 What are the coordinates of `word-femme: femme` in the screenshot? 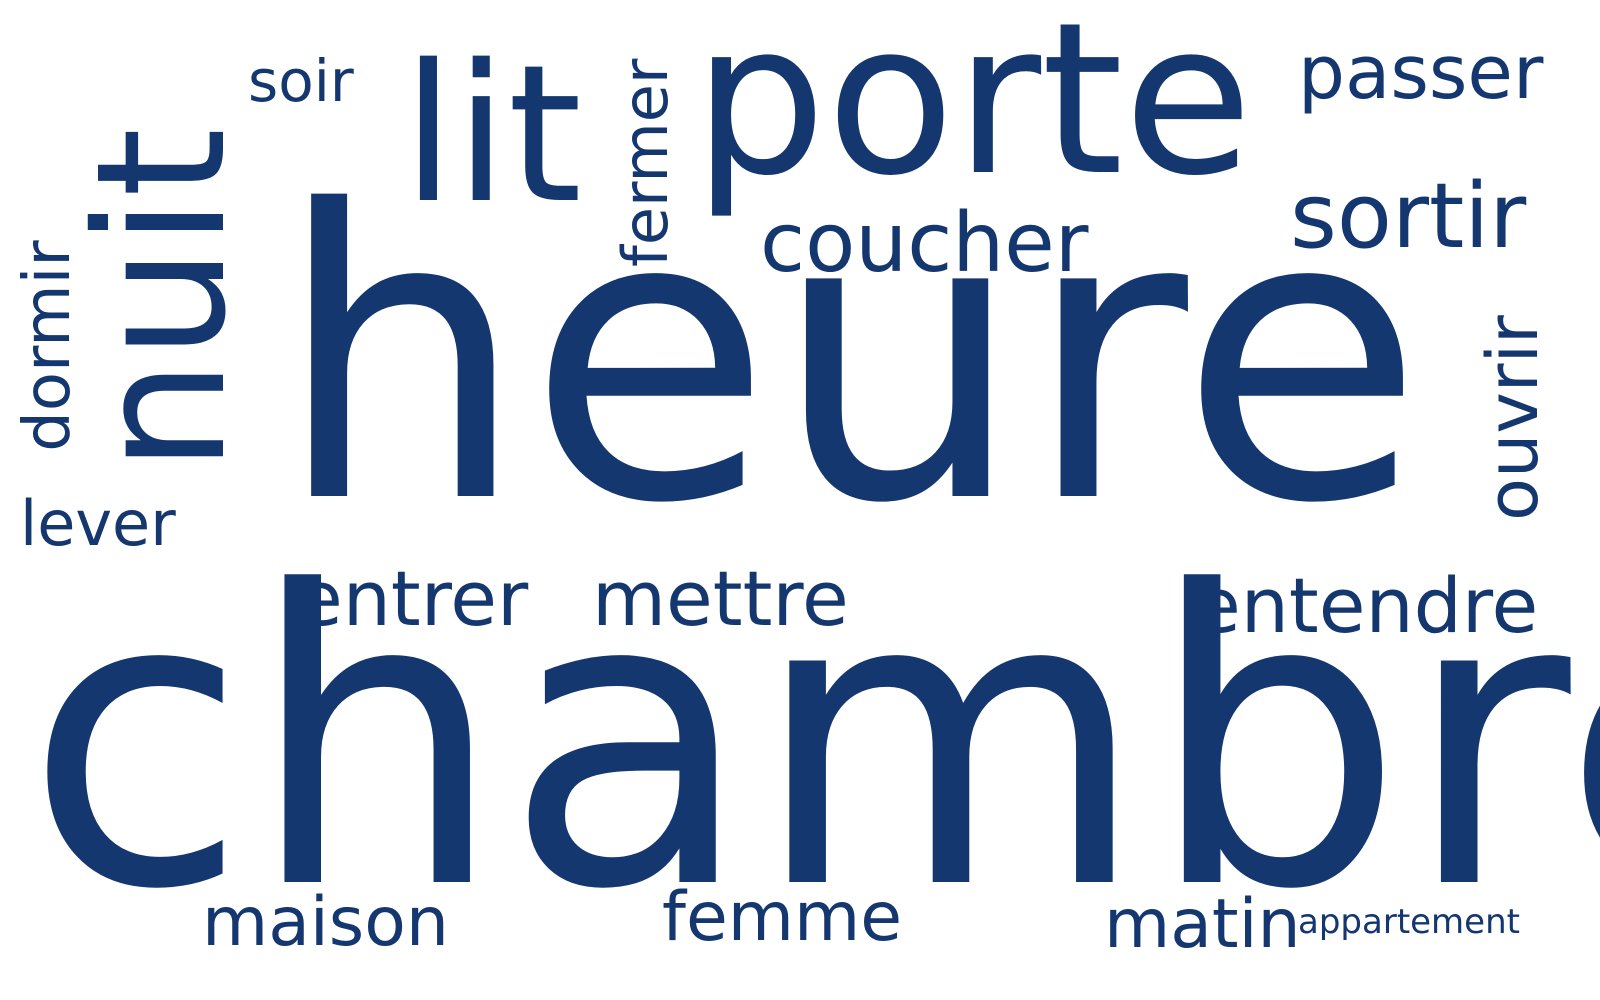 It's located at (782, 917).